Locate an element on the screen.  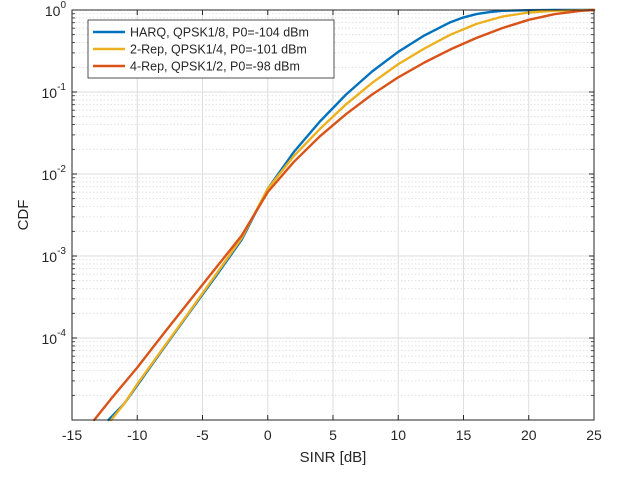
x-tick-label: -10 is located at coordinates (137, 435).